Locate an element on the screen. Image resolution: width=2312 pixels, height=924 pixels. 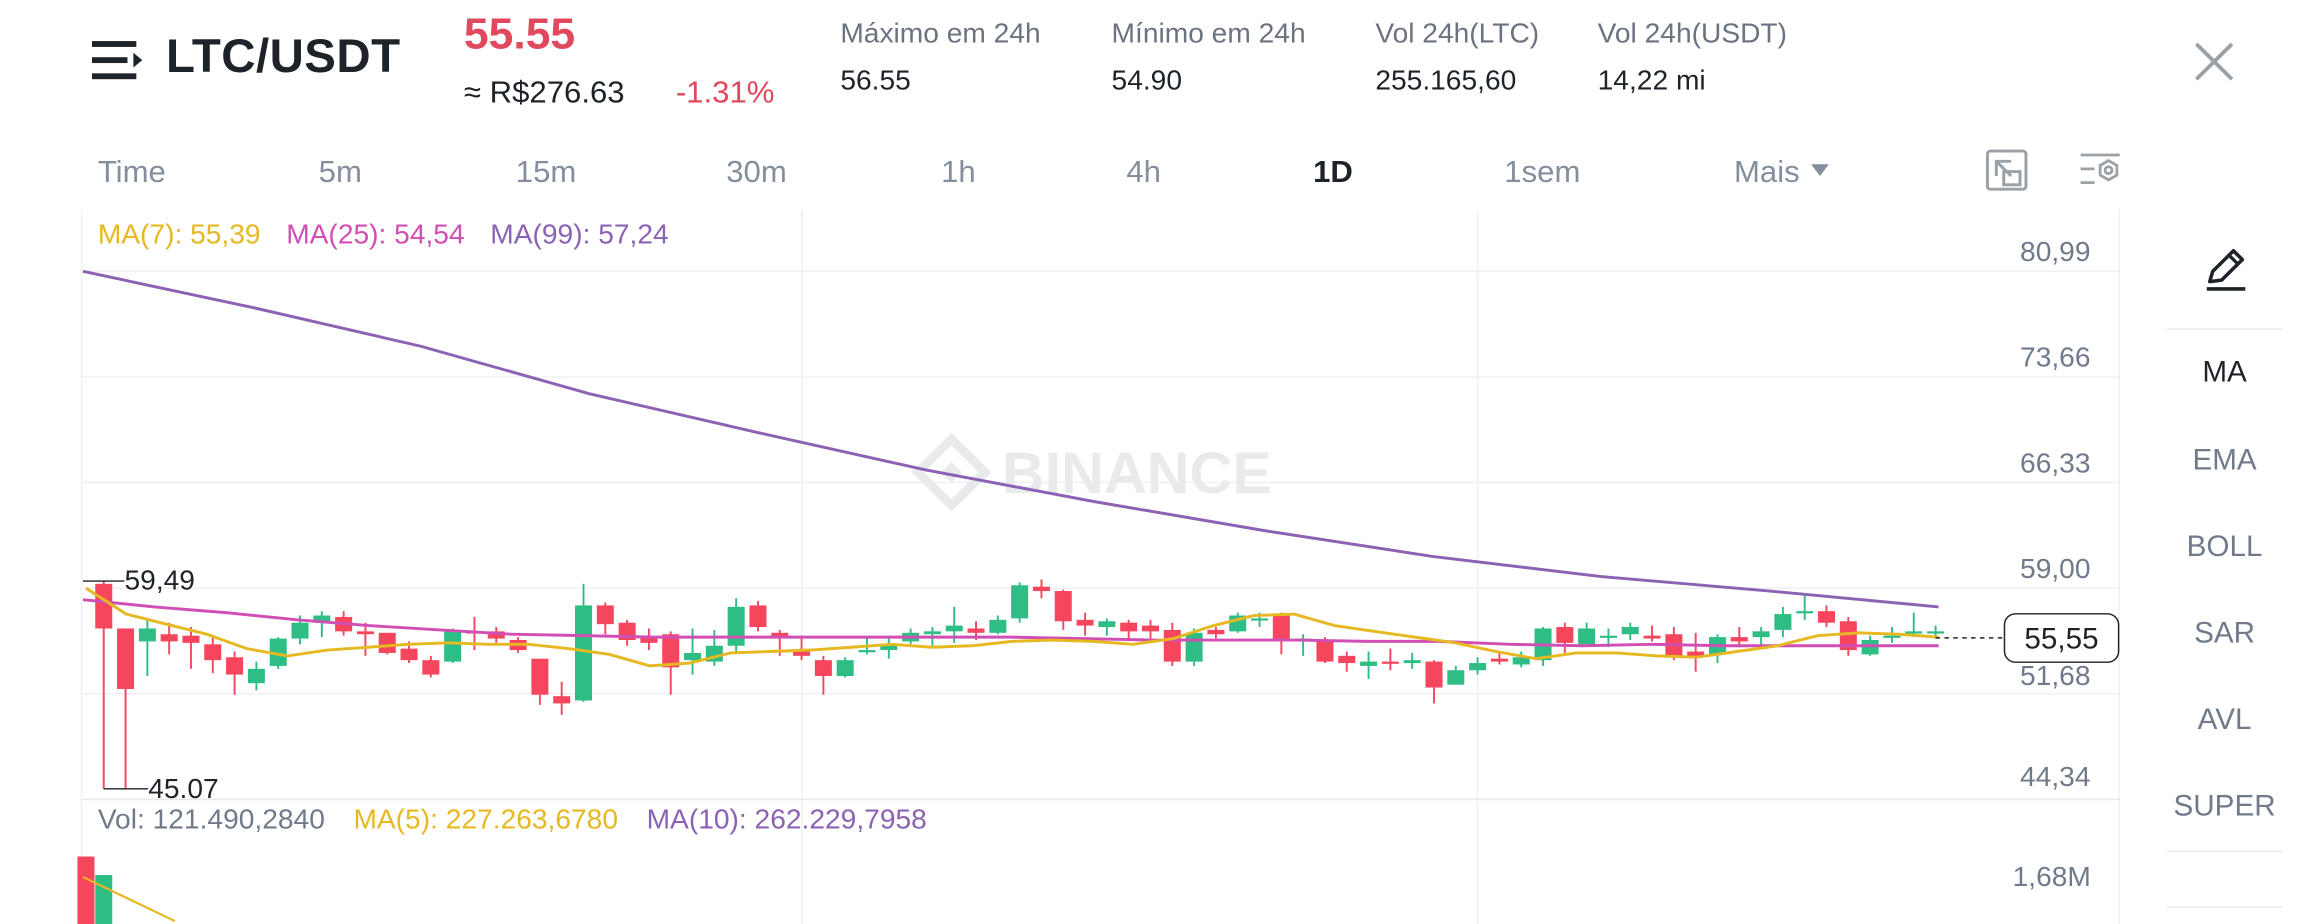
ma7-line is located at coordinates (1012, 627).